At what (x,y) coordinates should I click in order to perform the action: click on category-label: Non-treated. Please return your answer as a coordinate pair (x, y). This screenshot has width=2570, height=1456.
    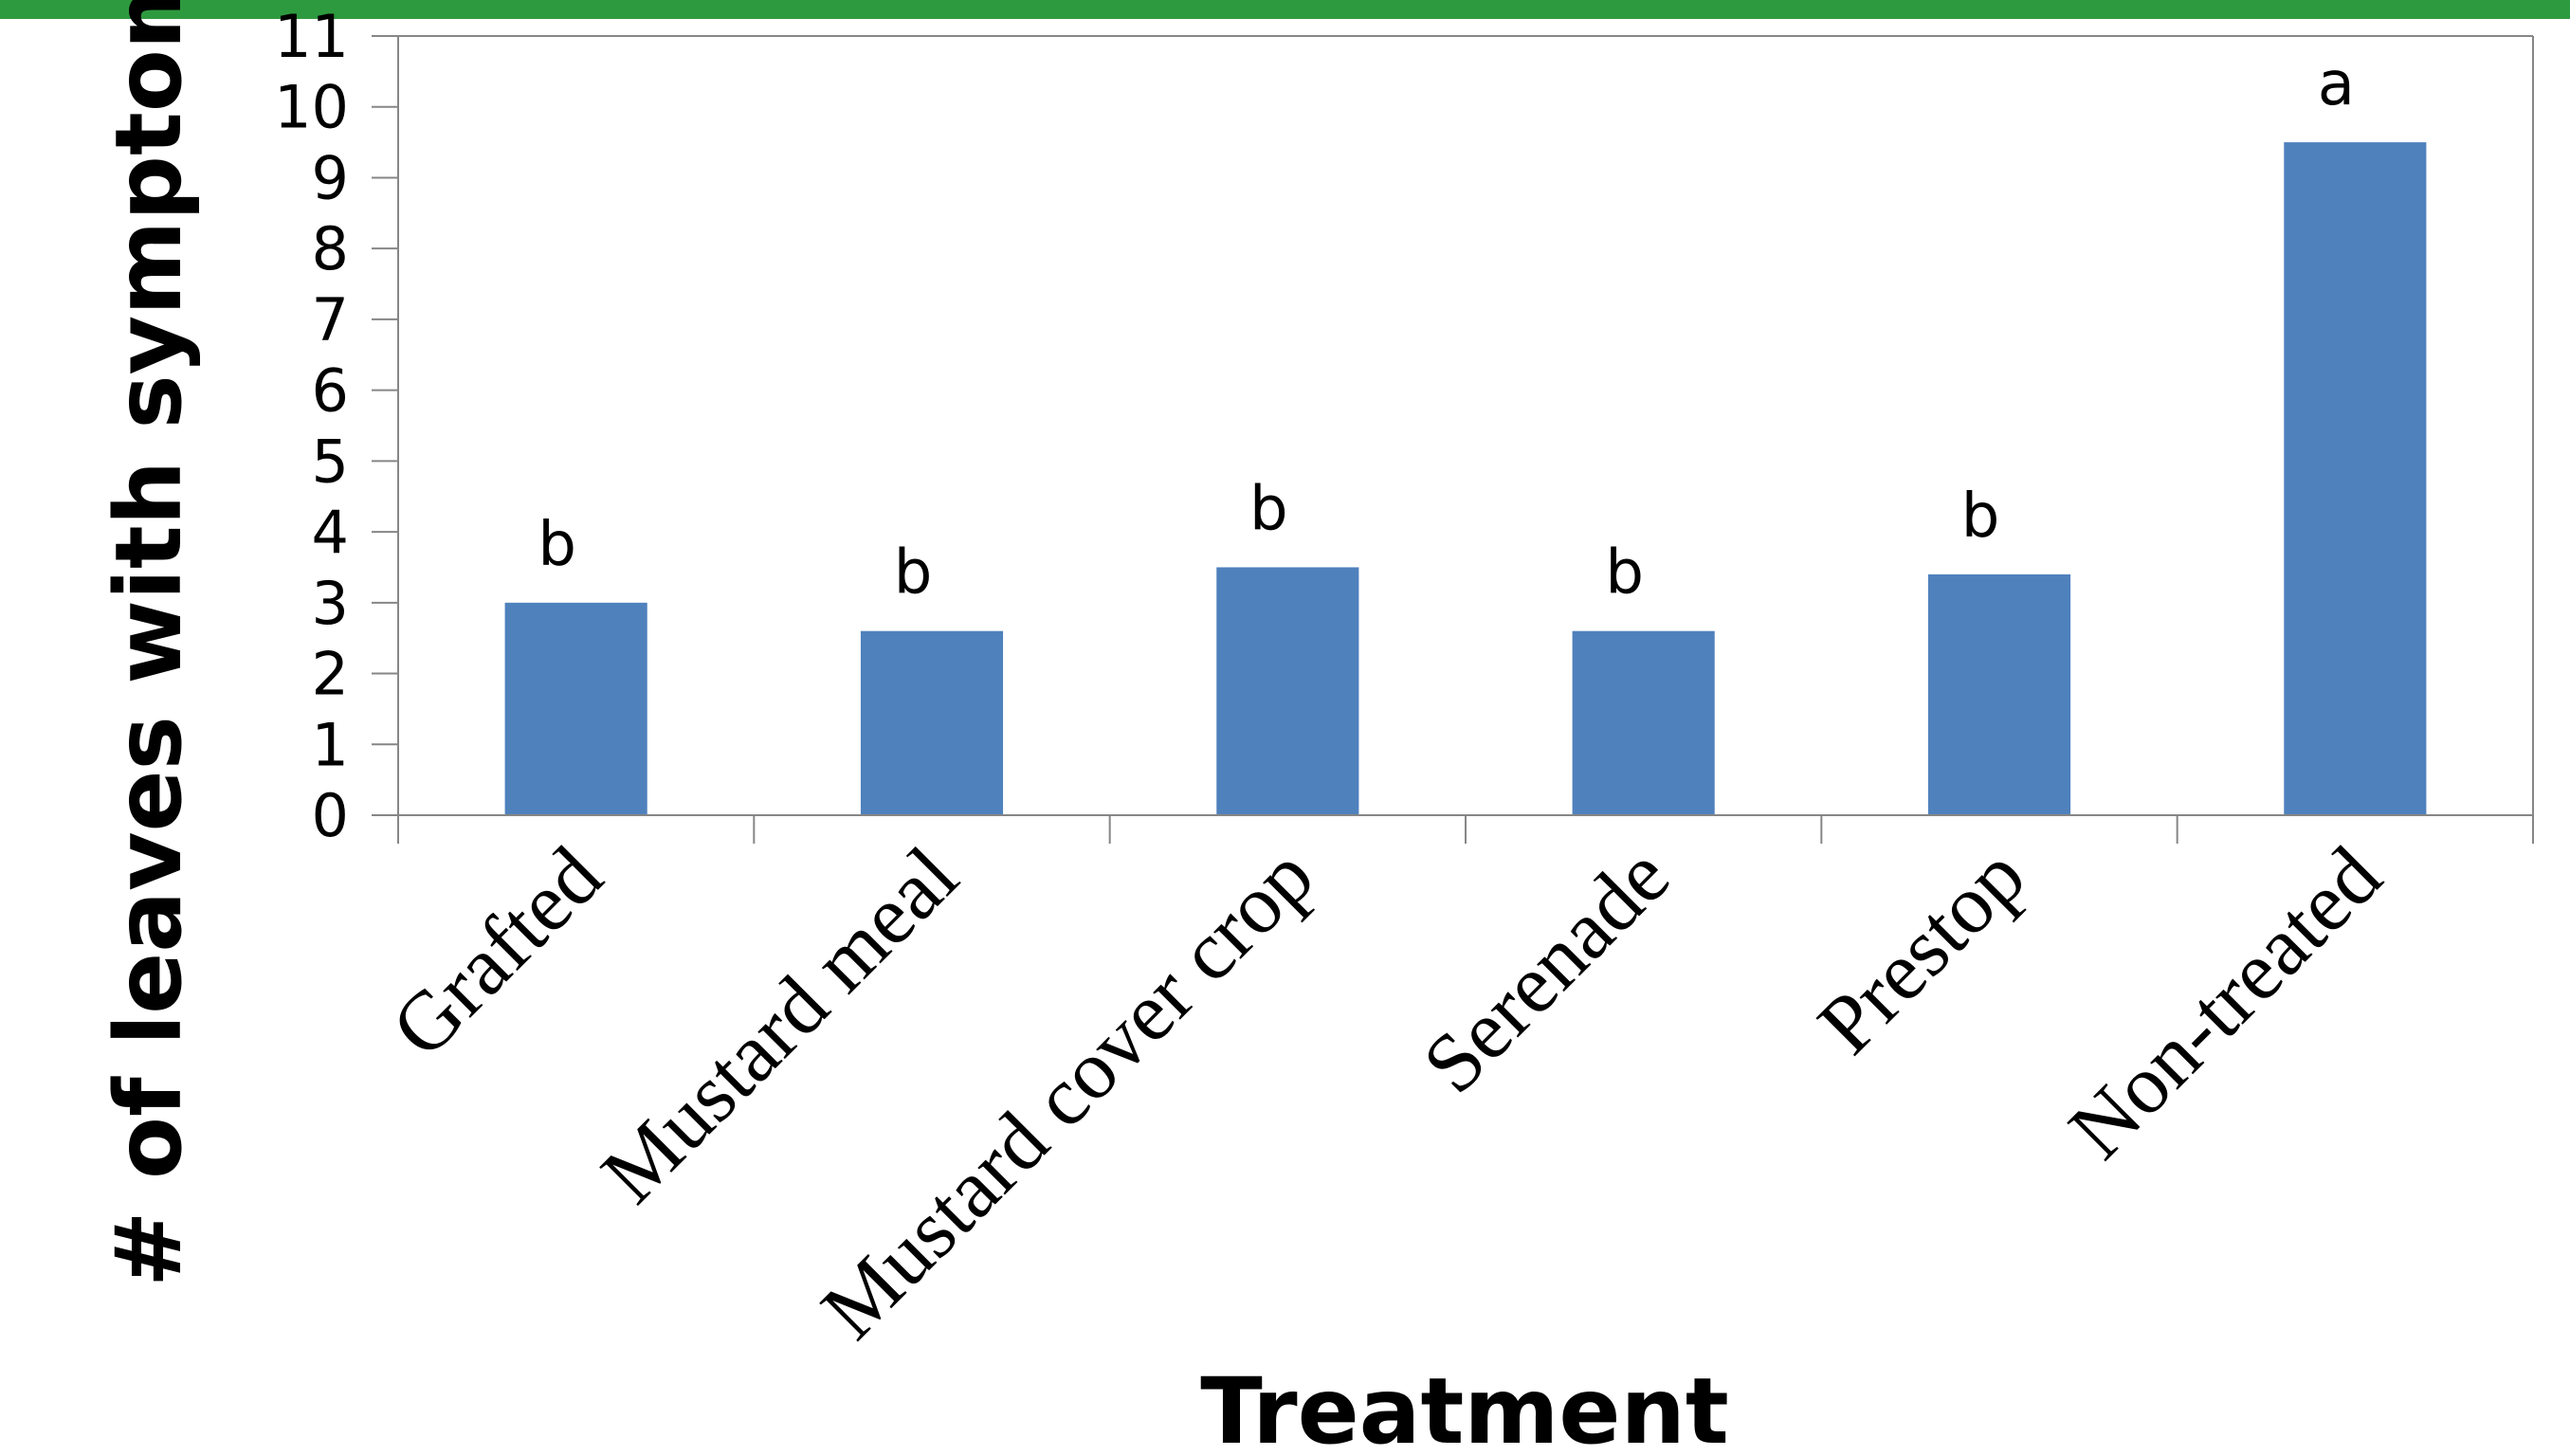
    Looking at the image, I should click on (2225, 1003).